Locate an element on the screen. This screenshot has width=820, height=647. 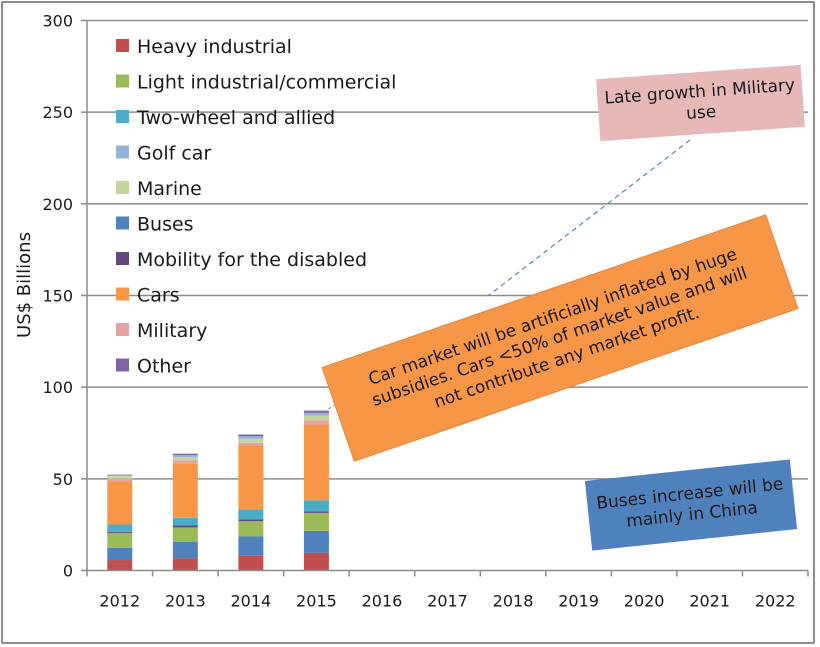
legend-label: Buses is located at coordinates (165, 225).